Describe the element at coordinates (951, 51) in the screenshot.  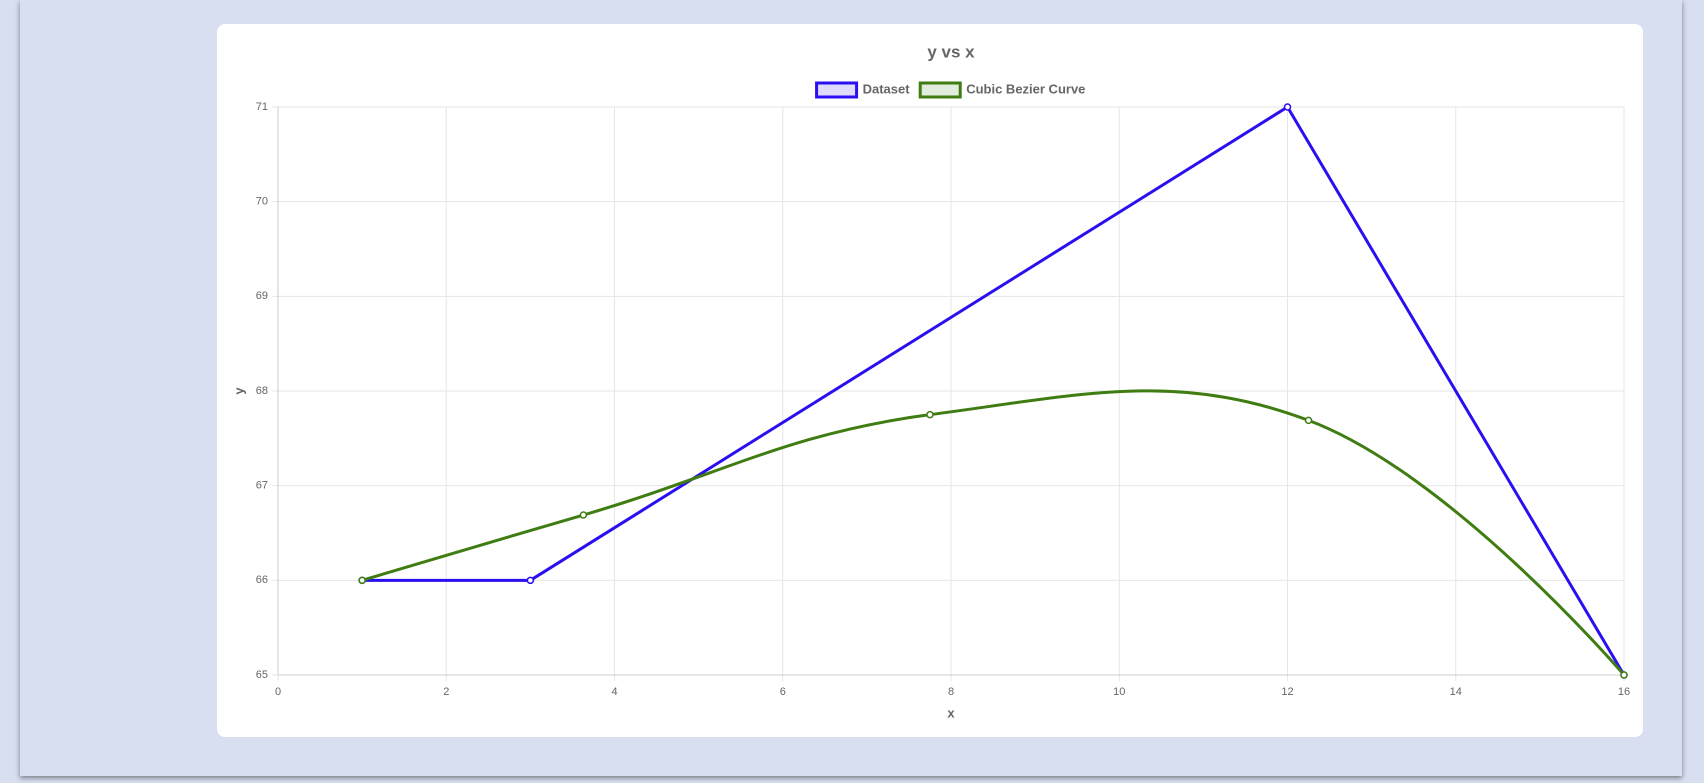
I see `chart-title: y vs x` at that location.